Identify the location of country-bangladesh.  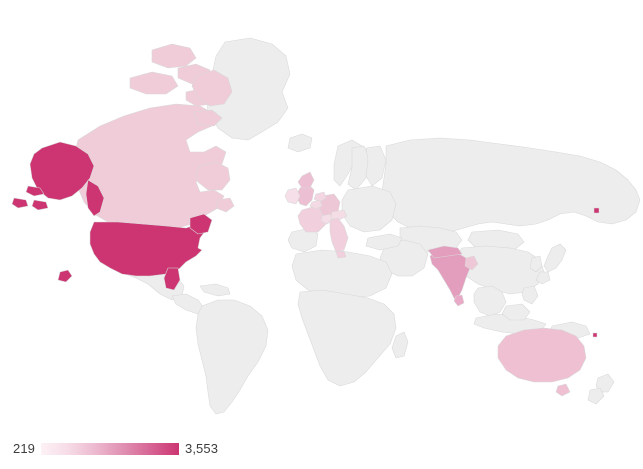
(471, 263).